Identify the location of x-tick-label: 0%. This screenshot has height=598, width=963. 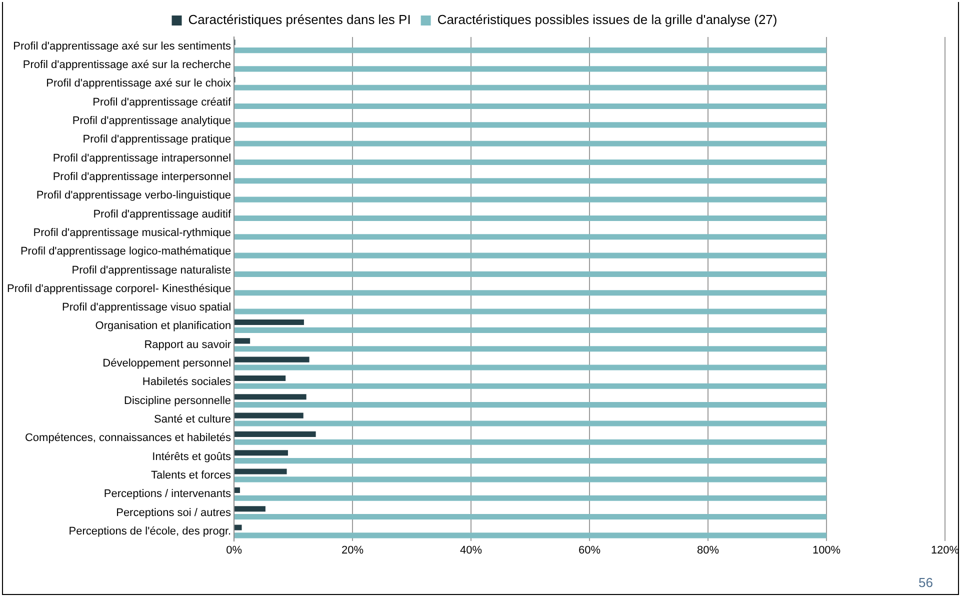
(234, 550).